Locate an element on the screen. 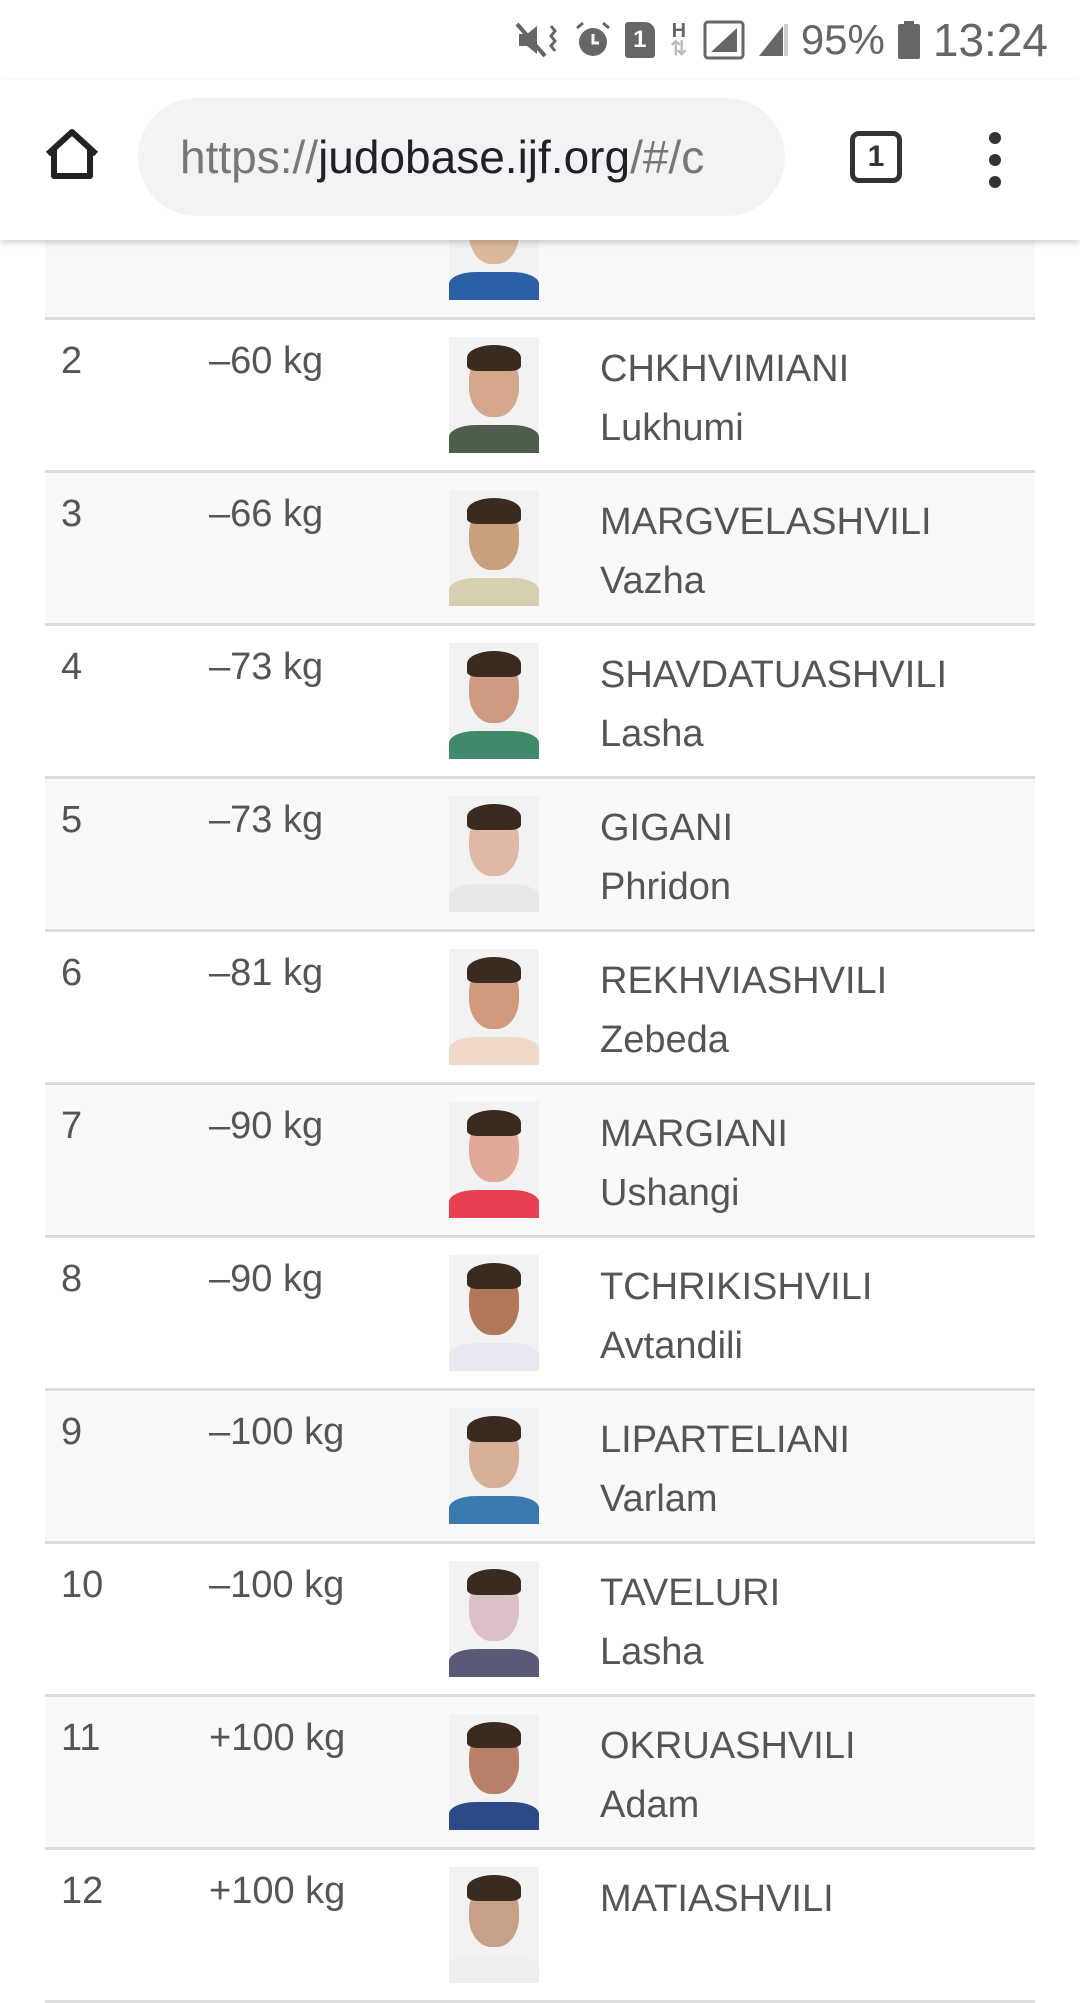  table-row: 3 –66 kg MARGVELASHVILI Vazha is located at coordinates (540, 549).